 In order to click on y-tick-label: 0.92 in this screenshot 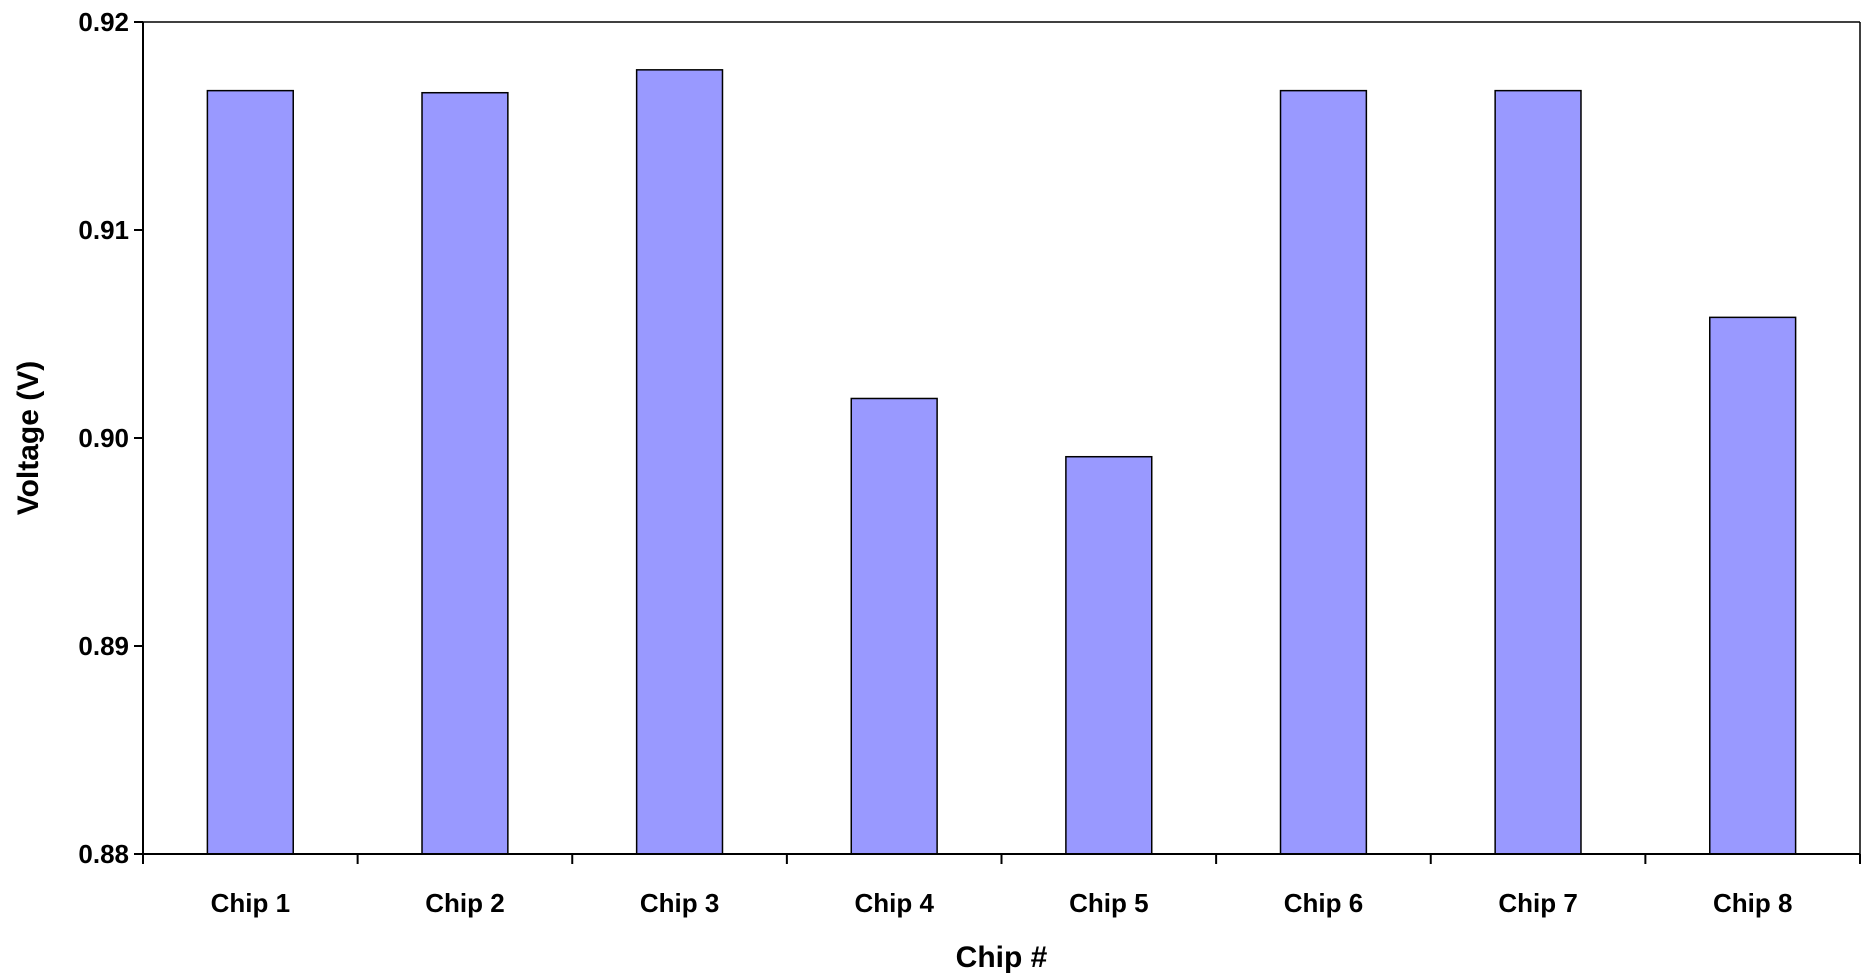, I will do `click(103, 22)`.